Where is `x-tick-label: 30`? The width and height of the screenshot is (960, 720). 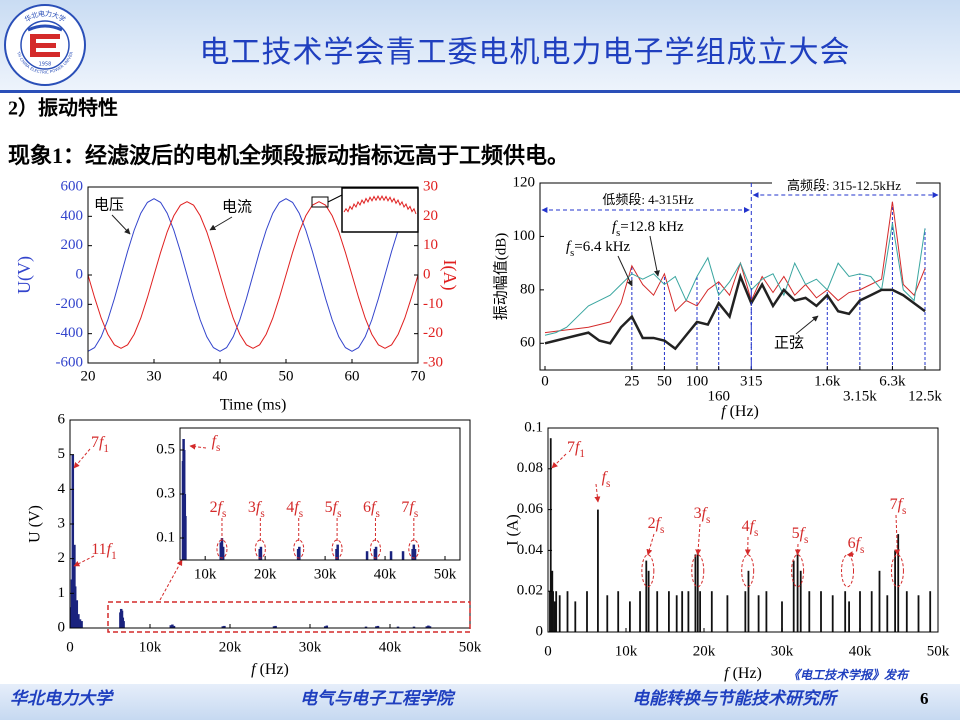
x-tick-label: 30 is located at coordinates (154, 376).